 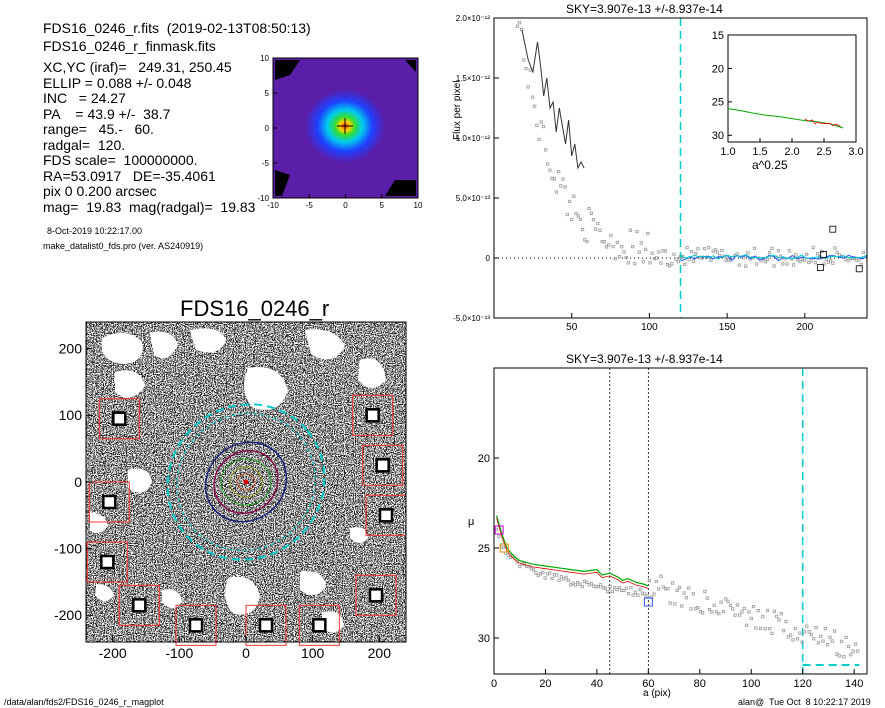 I want to click on isophote-ellipse, so click(x=246, y=482).